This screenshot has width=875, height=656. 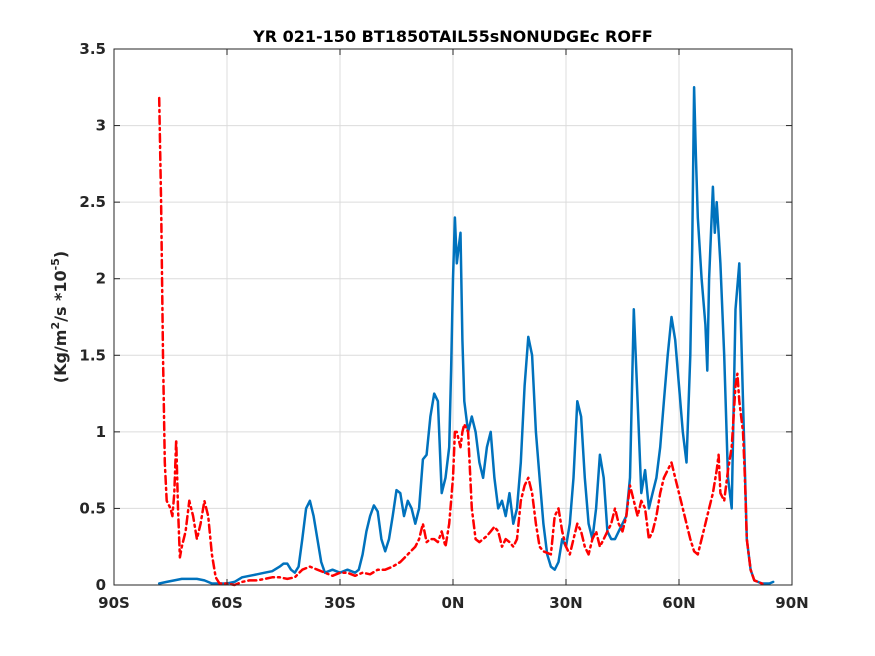 I want to click on y-tick-label: 1.5, so click(x=92, y=355).